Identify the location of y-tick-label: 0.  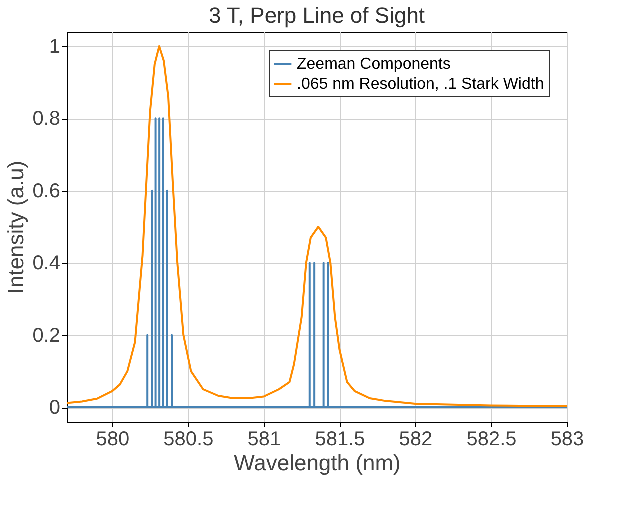
(54, 408).